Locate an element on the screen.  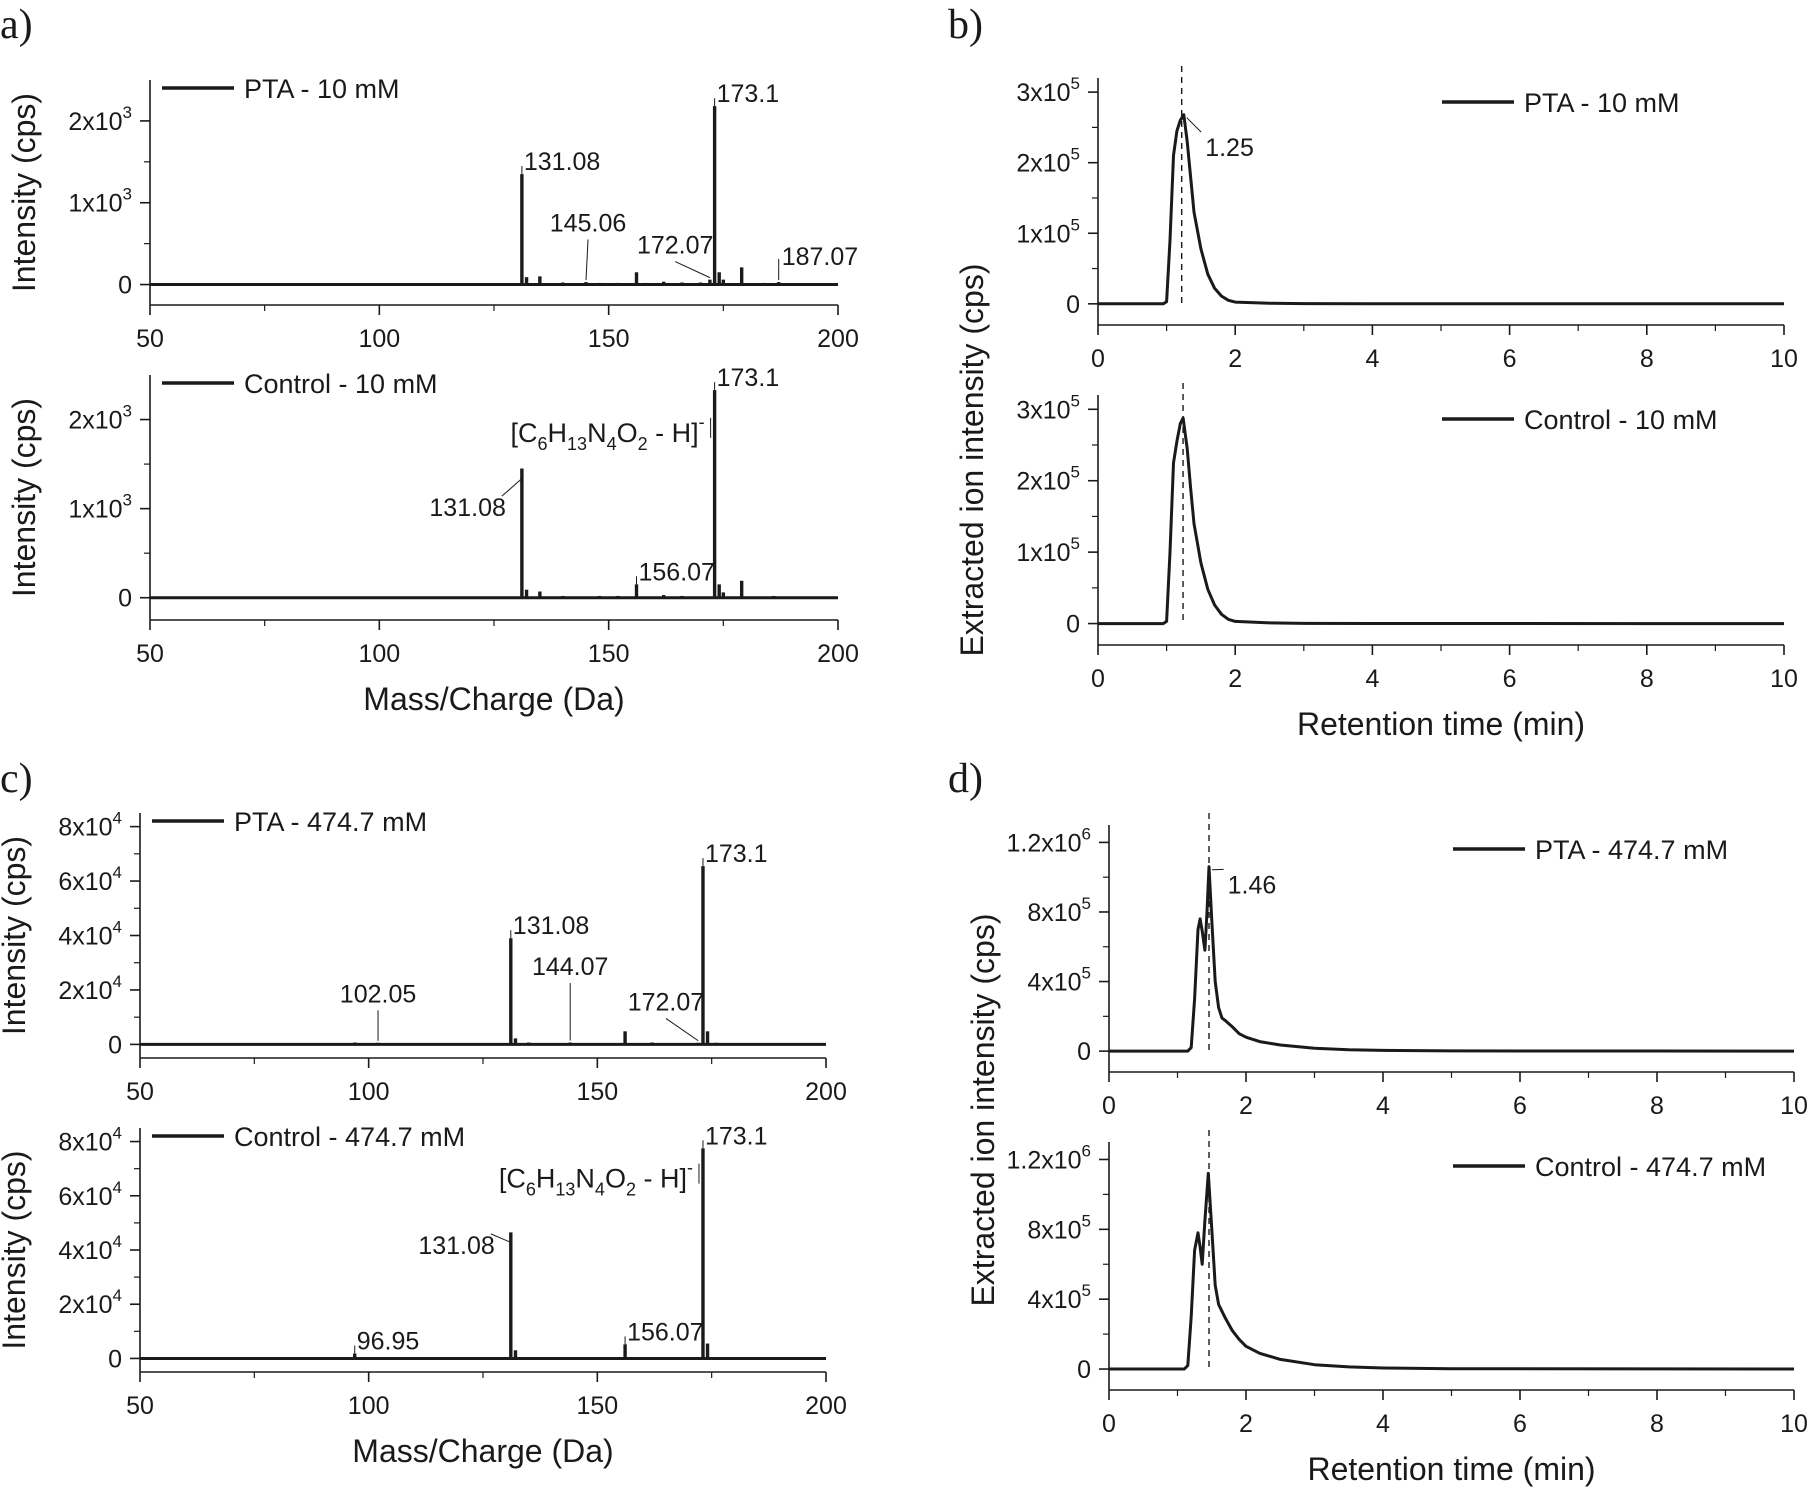
legend-label: PTA - 474.7 mM is located at coordinates (330, 822).